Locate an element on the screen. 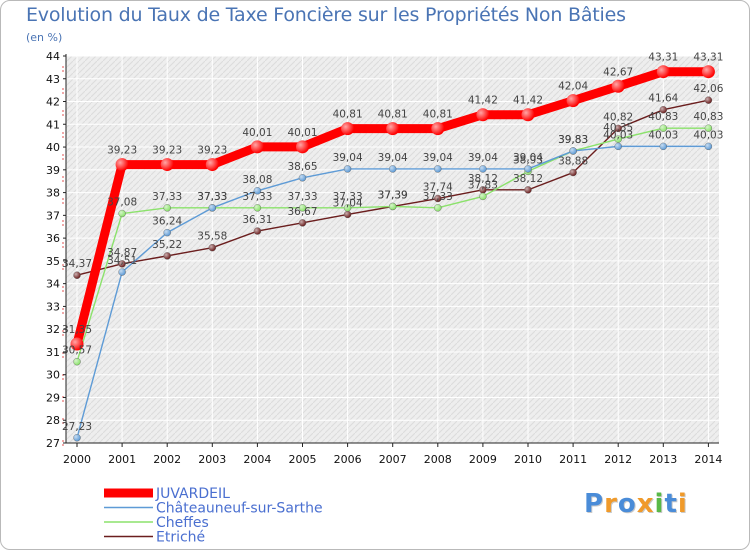 The image size is (750, 550). data-label: 40,83 is located at coordinates (708, 117).